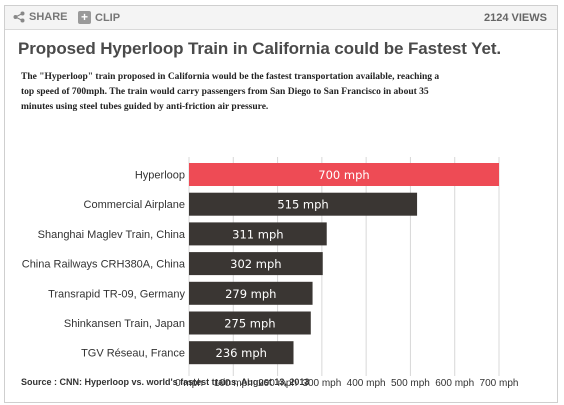  I want to click on category-label-5: Shinkansen Train, Japan, so click(124, 324).